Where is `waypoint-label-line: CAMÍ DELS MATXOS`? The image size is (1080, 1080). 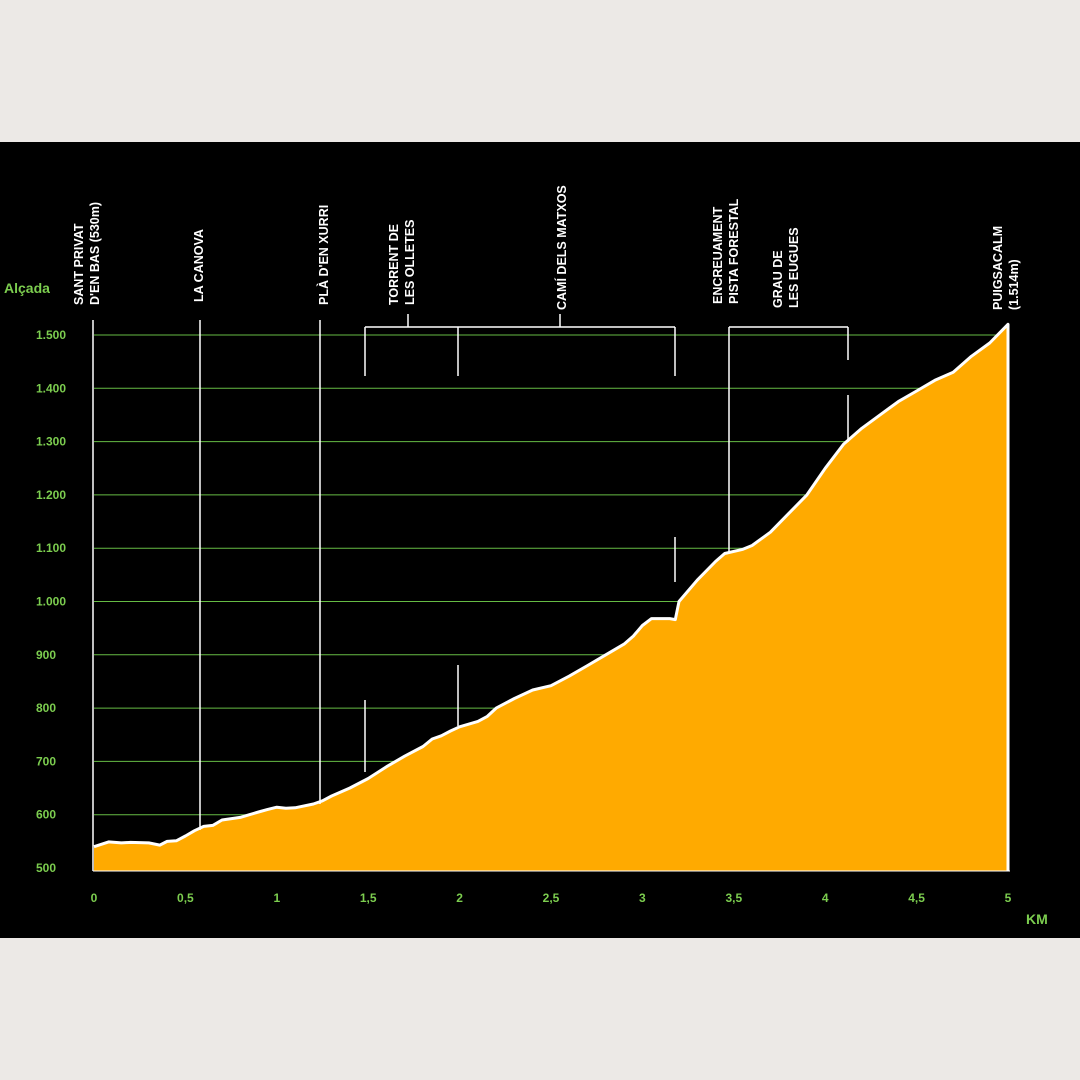 waypoint-label-line: CAMÍ DELS MATXOS is located at coordinates (561, 247).